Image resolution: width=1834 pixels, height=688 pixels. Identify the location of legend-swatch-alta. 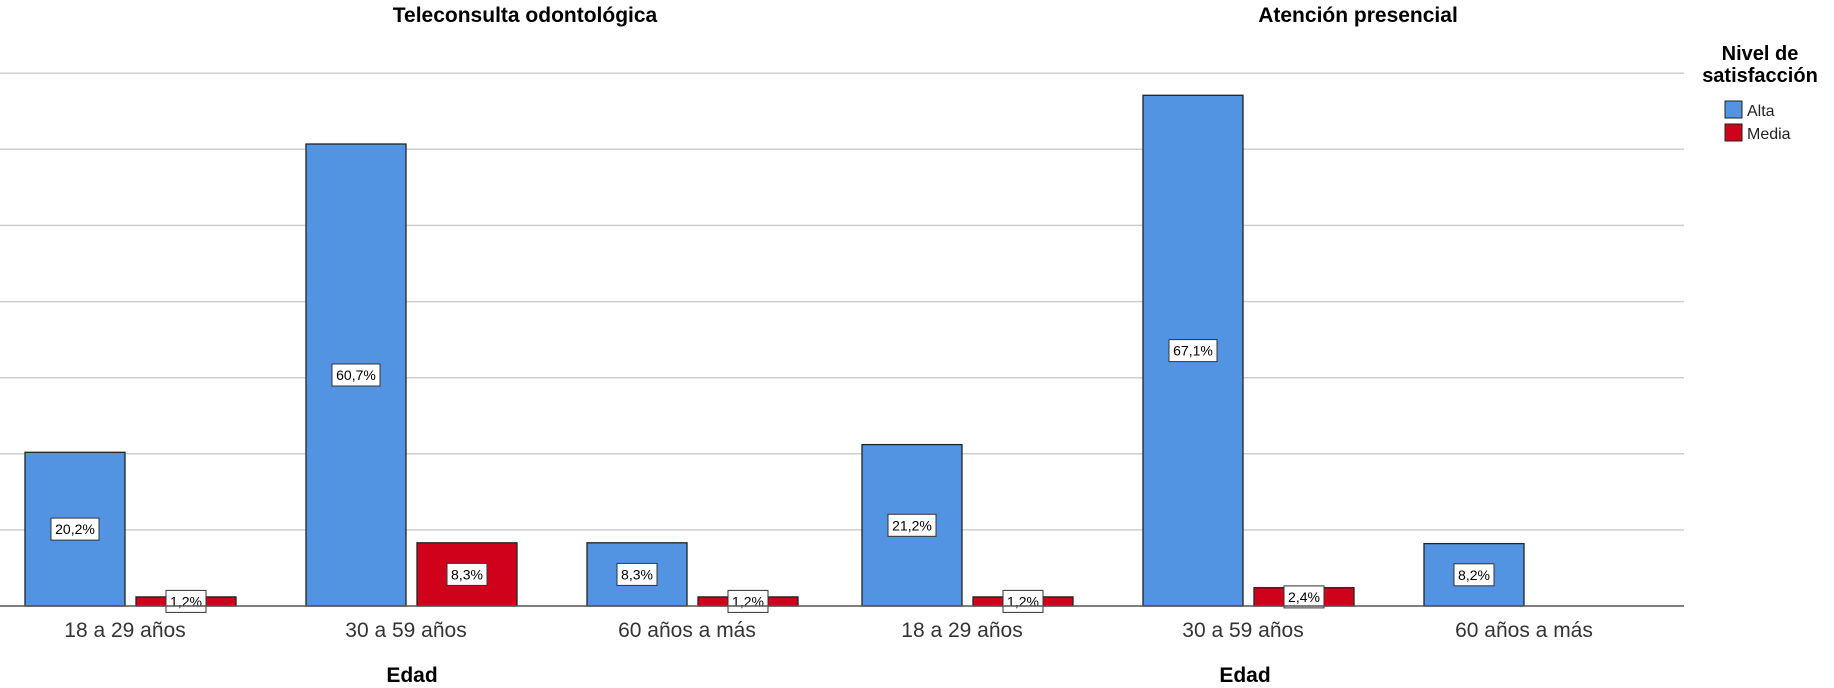
(1733, 109).